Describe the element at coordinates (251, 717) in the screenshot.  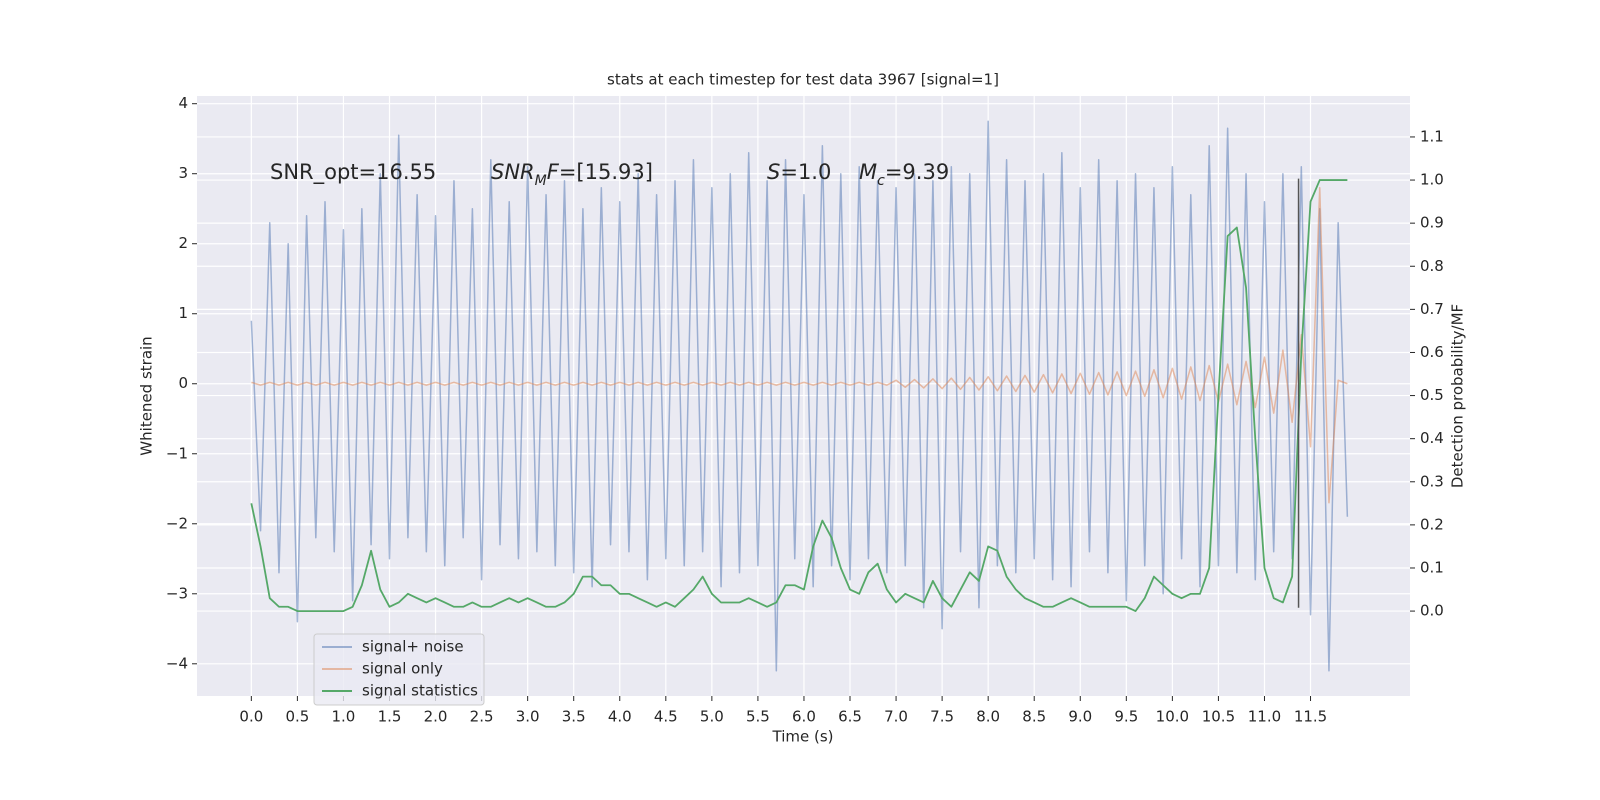
I see `x-tick-label: 0.0` at that location.